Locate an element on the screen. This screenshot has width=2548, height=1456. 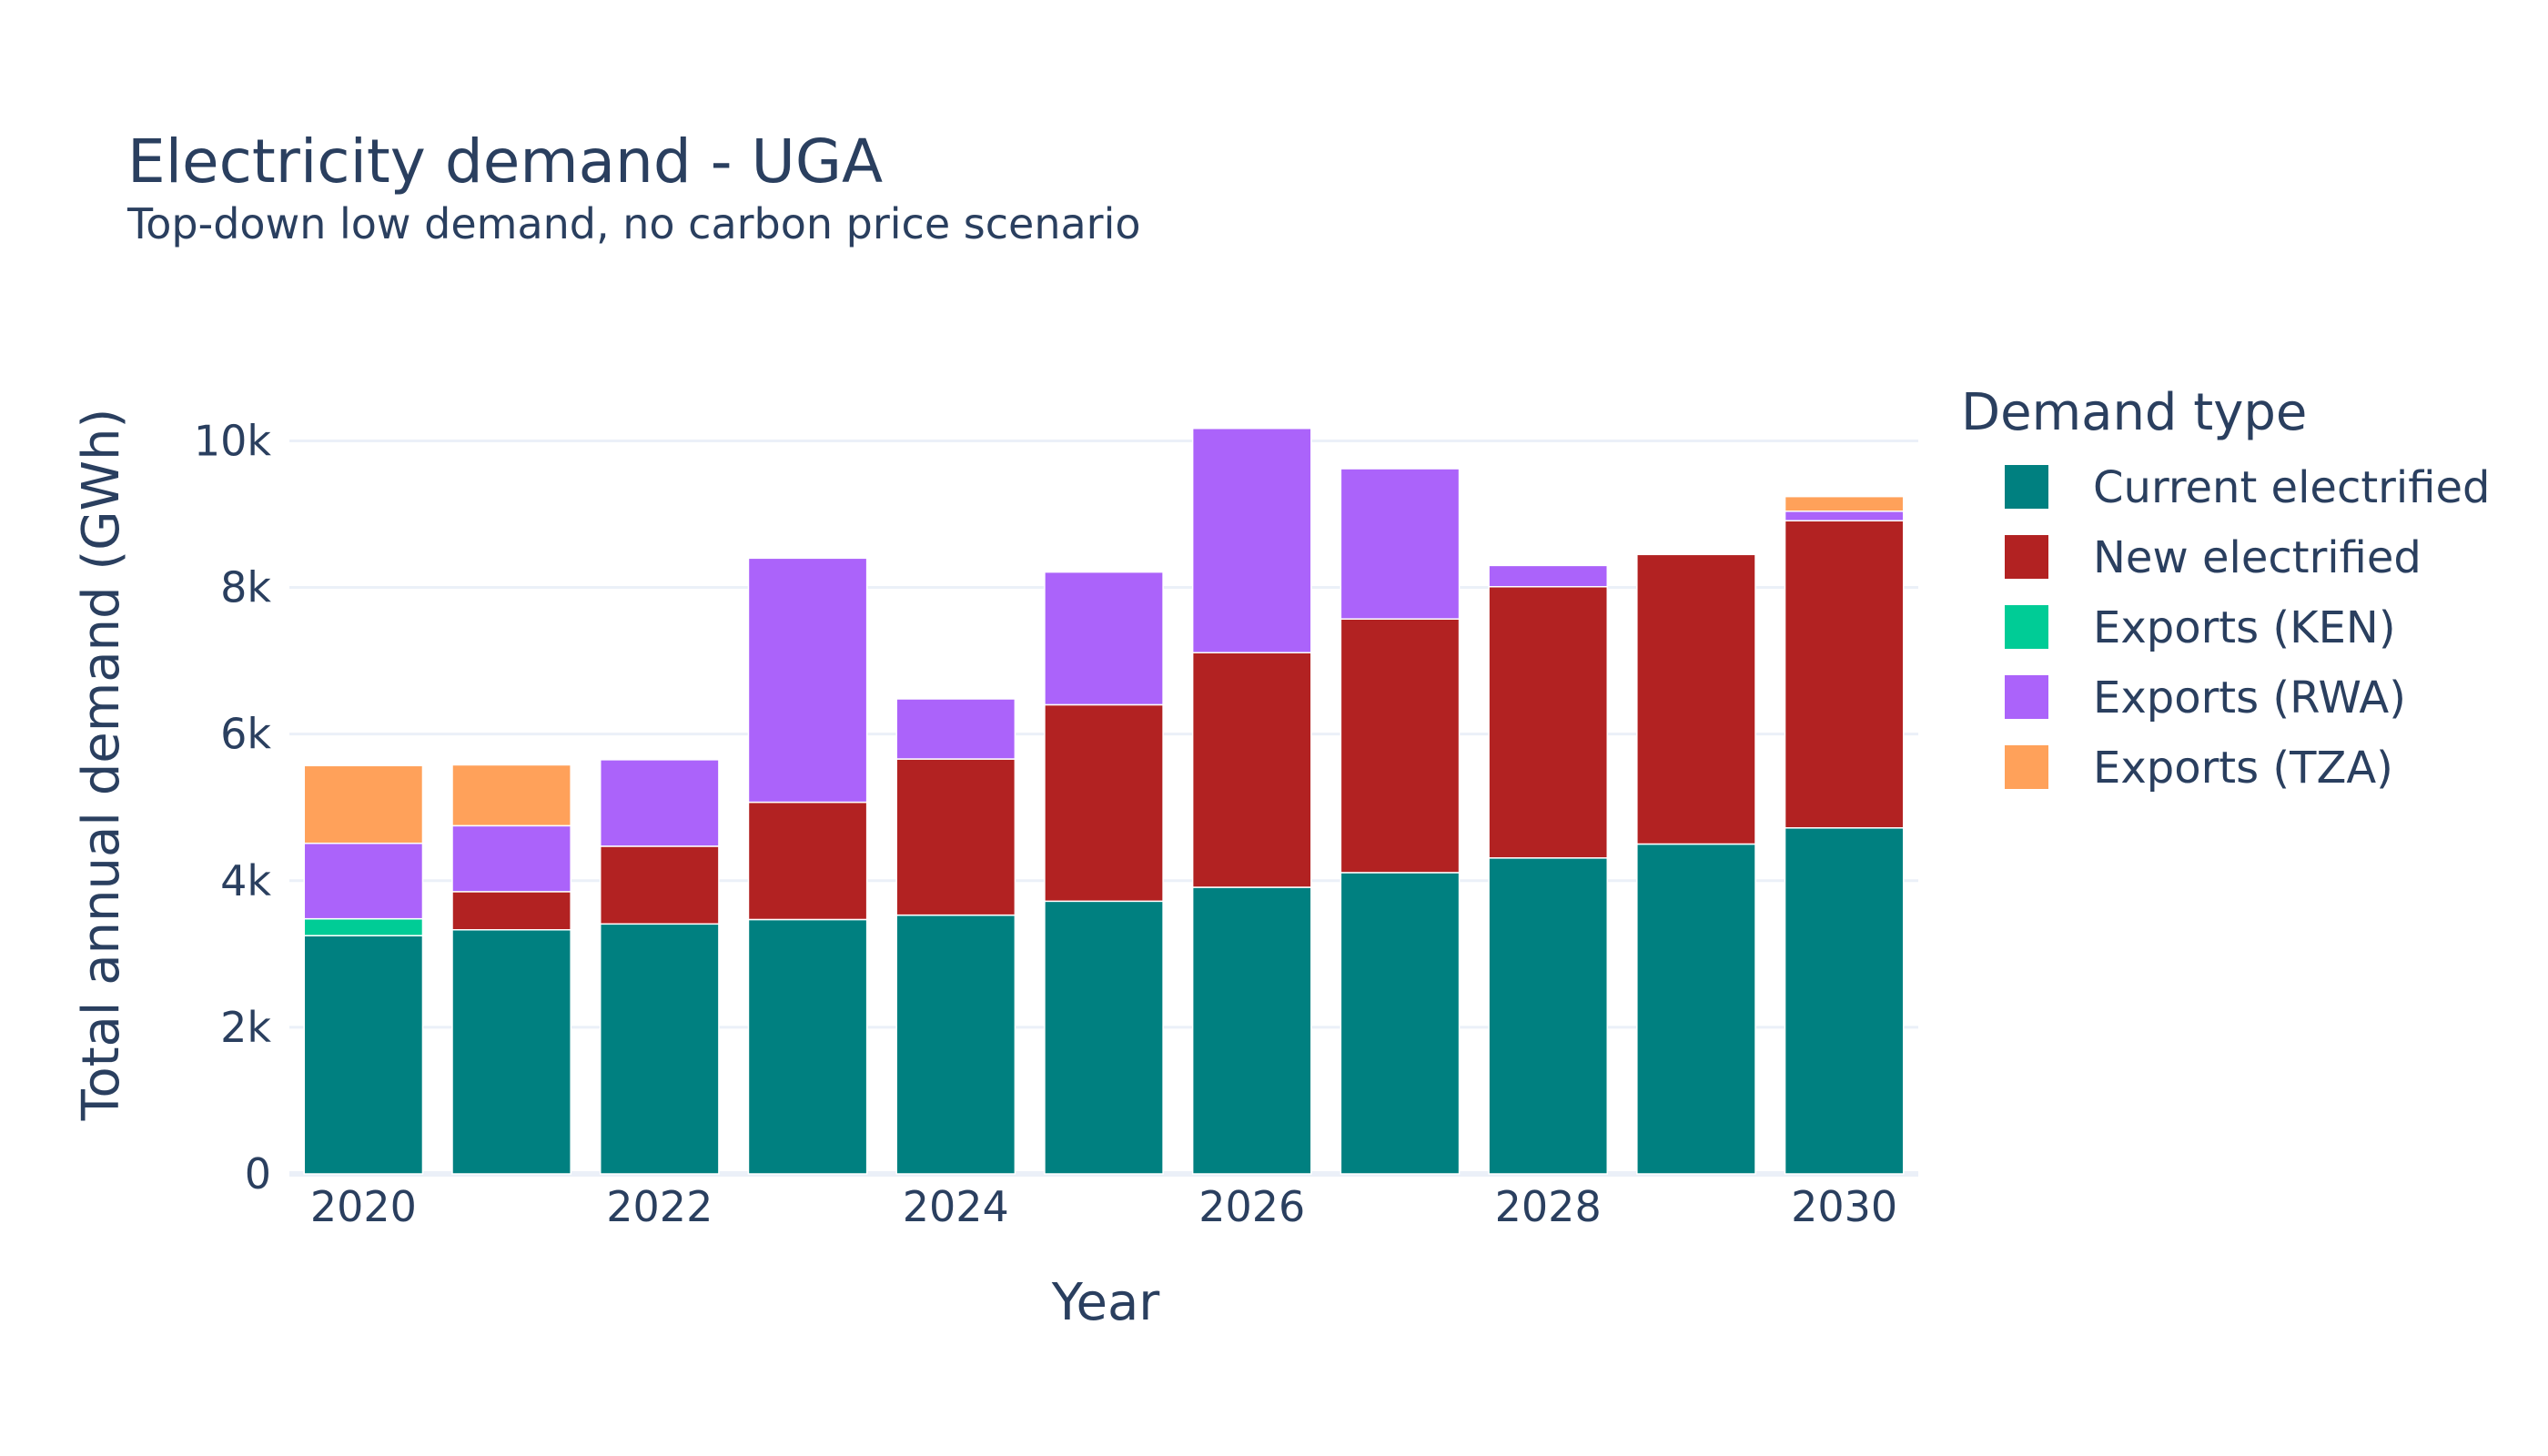
x-tick-label: 2030 is located at coordinates (1844, 1206).